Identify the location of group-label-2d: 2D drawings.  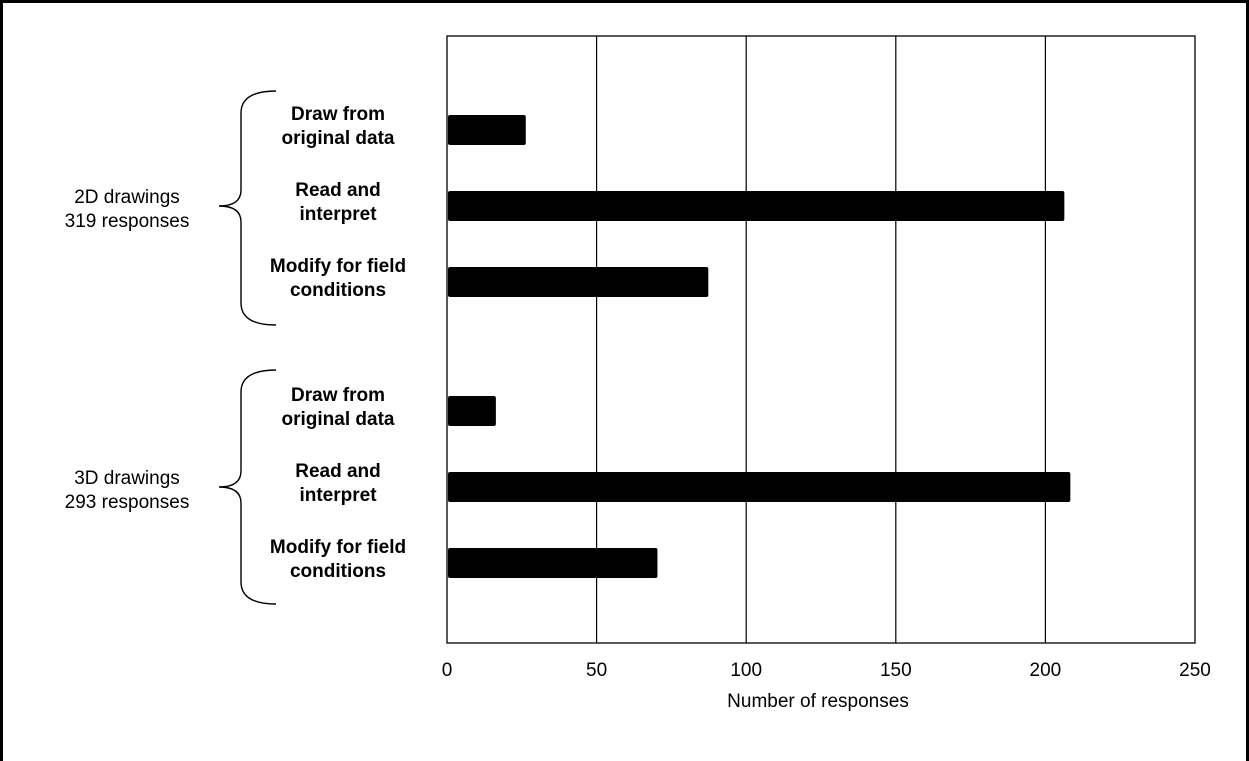
(127, 197).